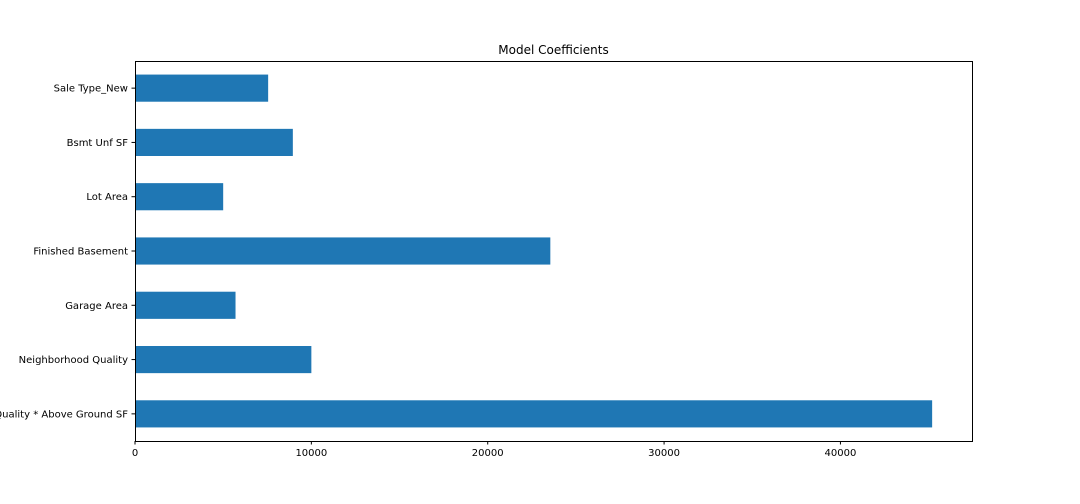 The width and height of the screenshot is (1080, 504). I want to click on y-tick-label-neighborhood-quality: Neighborhood Quality, so click(73, 360).